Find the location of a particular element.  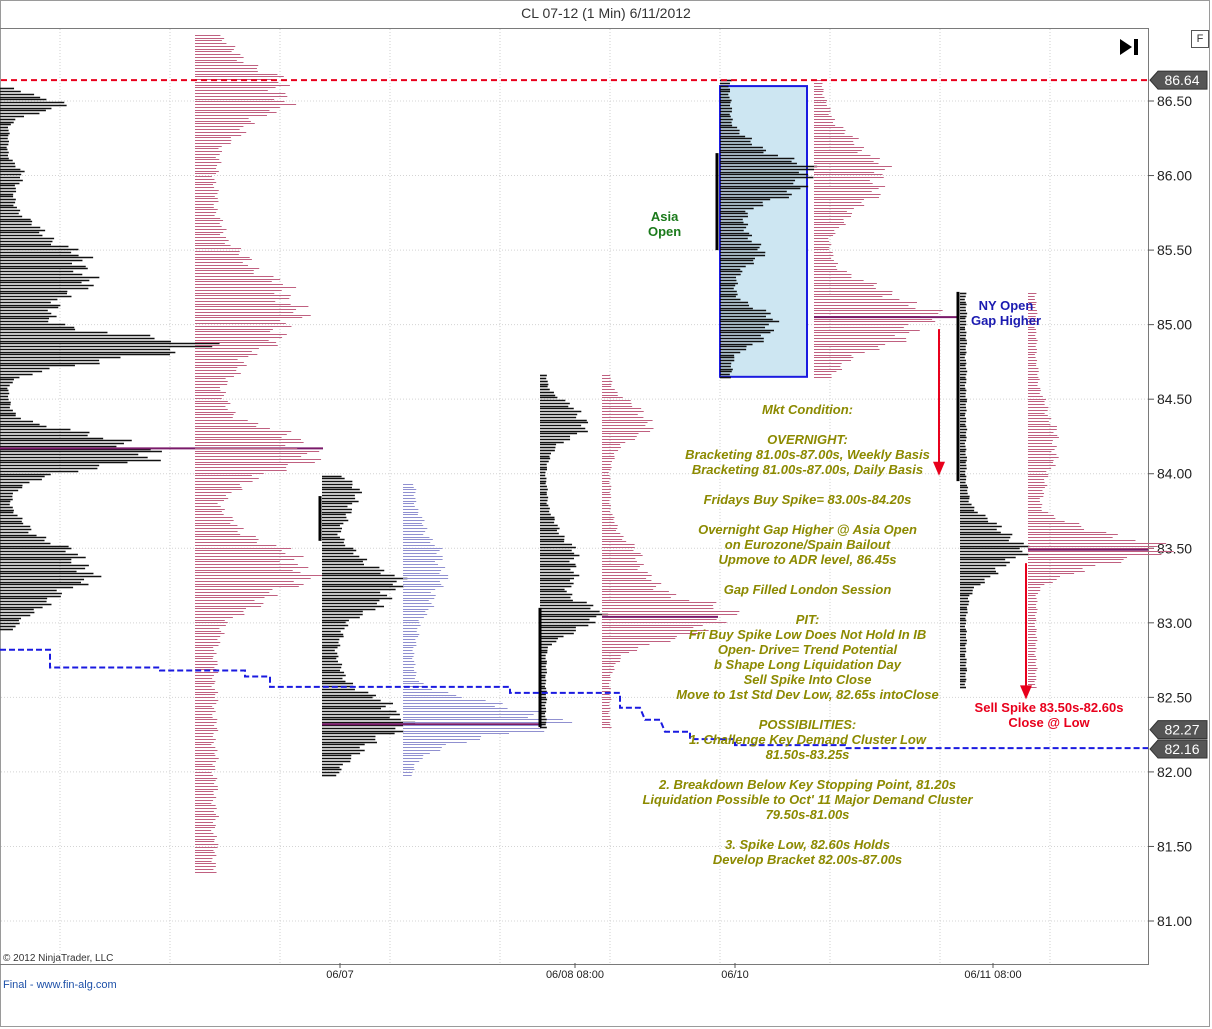

market-condition-line: Fridays Buy Spike= 83.00s-84.20s is located at coordinates (807, 499).